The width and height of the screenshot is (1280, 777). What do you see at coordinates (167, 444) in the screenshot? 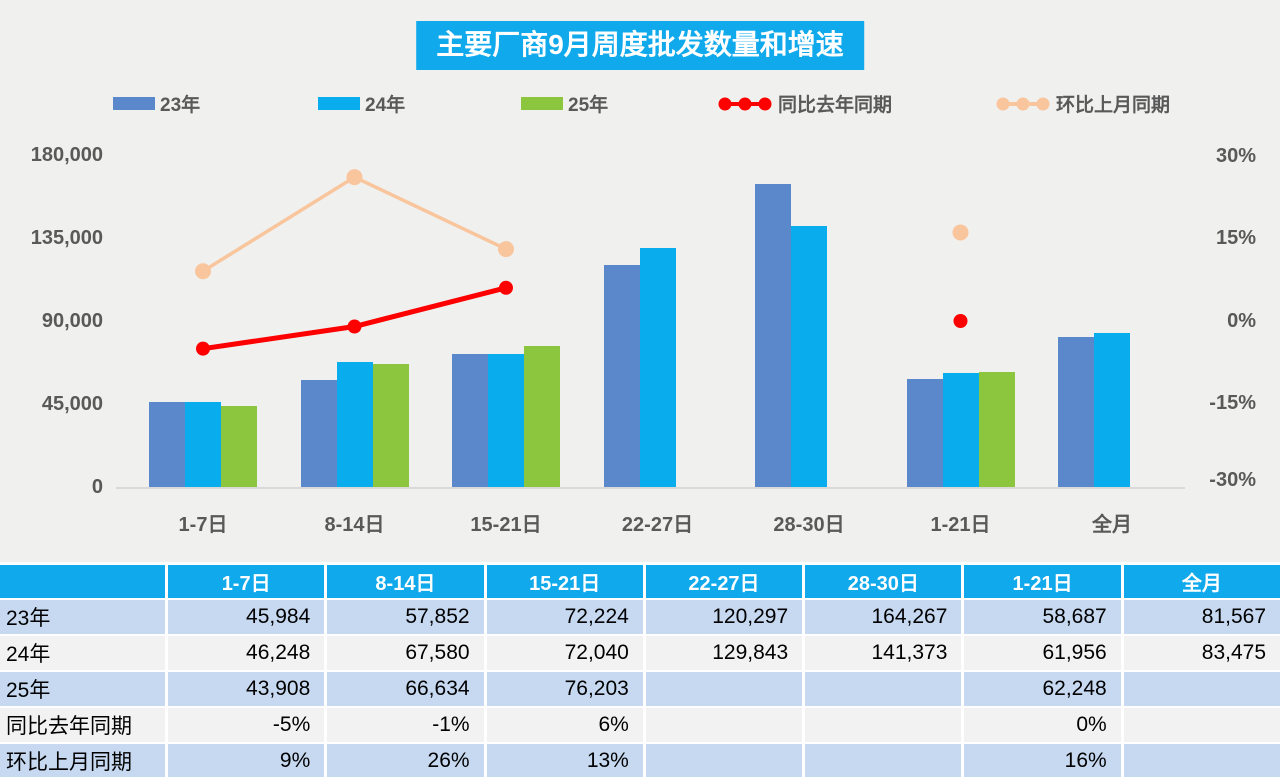
I see `bar-23年-1-7日` at bounding box center [167, 444].